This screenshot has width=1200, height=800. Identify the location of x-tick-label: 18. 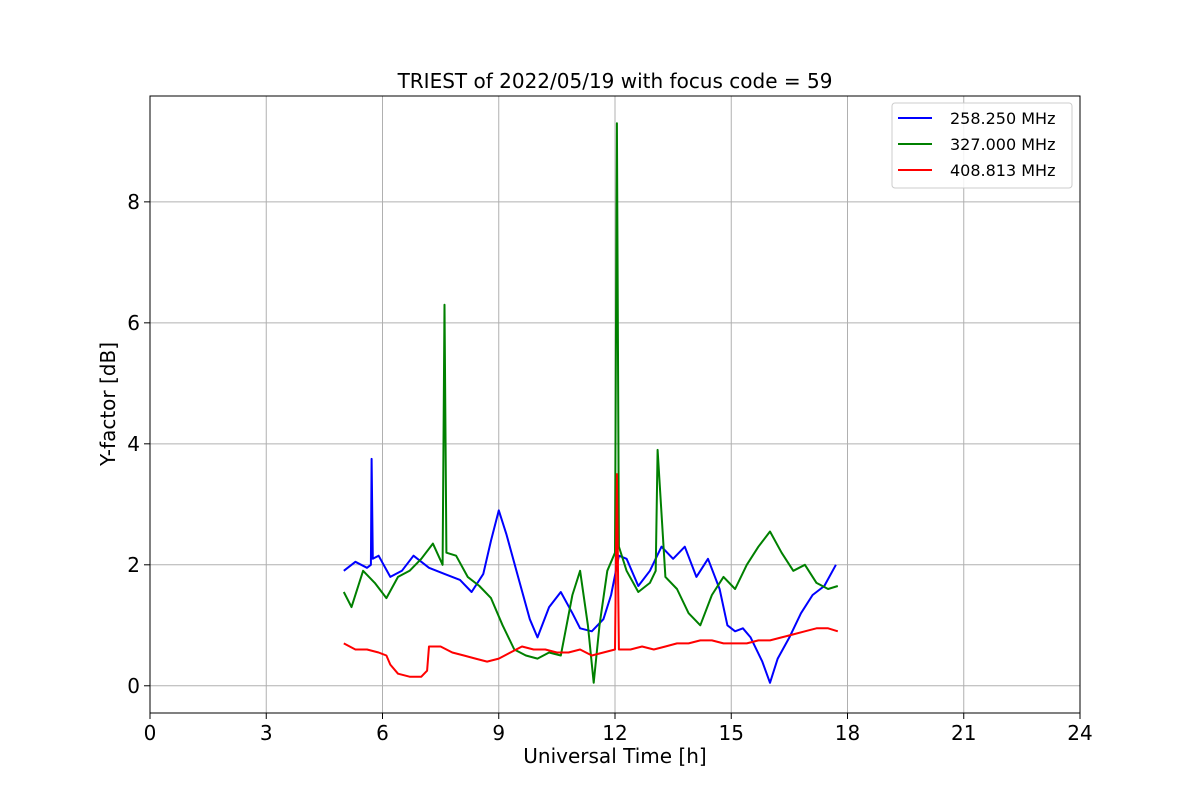
(847, 733).